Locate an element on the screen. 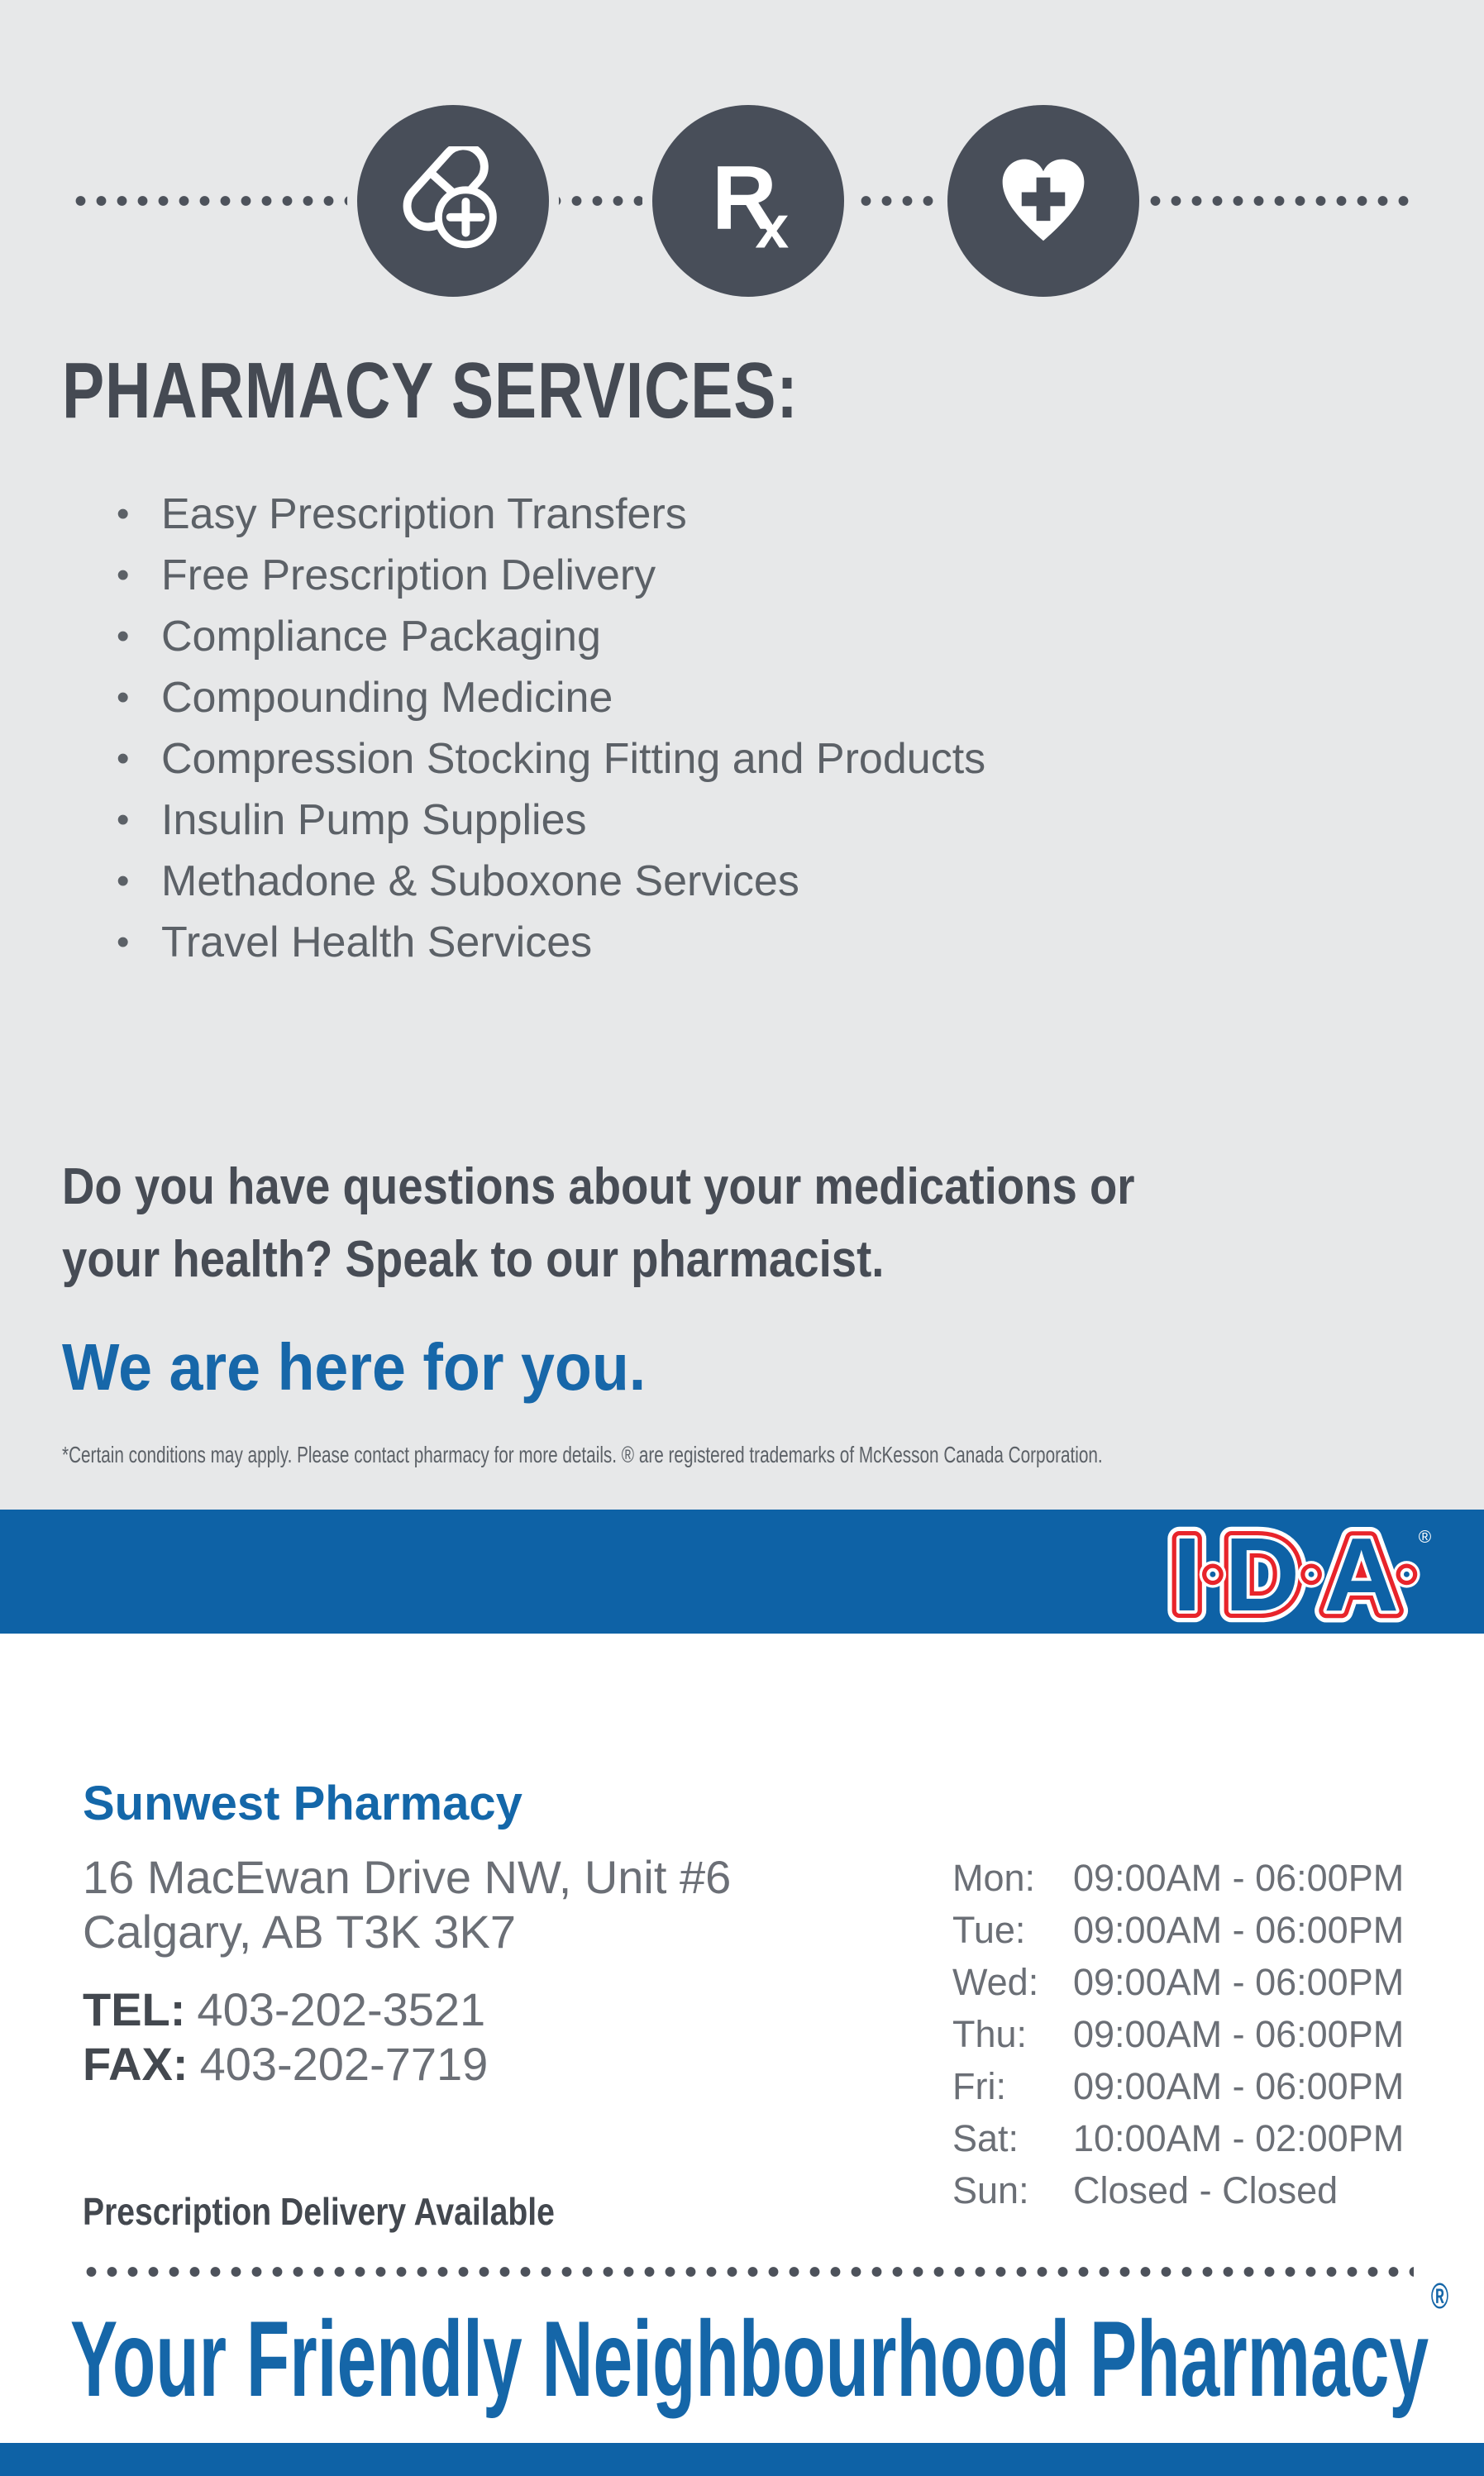 This screenshot has width=1484, height=2476. list-item: • Free Prescription Delivery is located at coordinates (547, 575).